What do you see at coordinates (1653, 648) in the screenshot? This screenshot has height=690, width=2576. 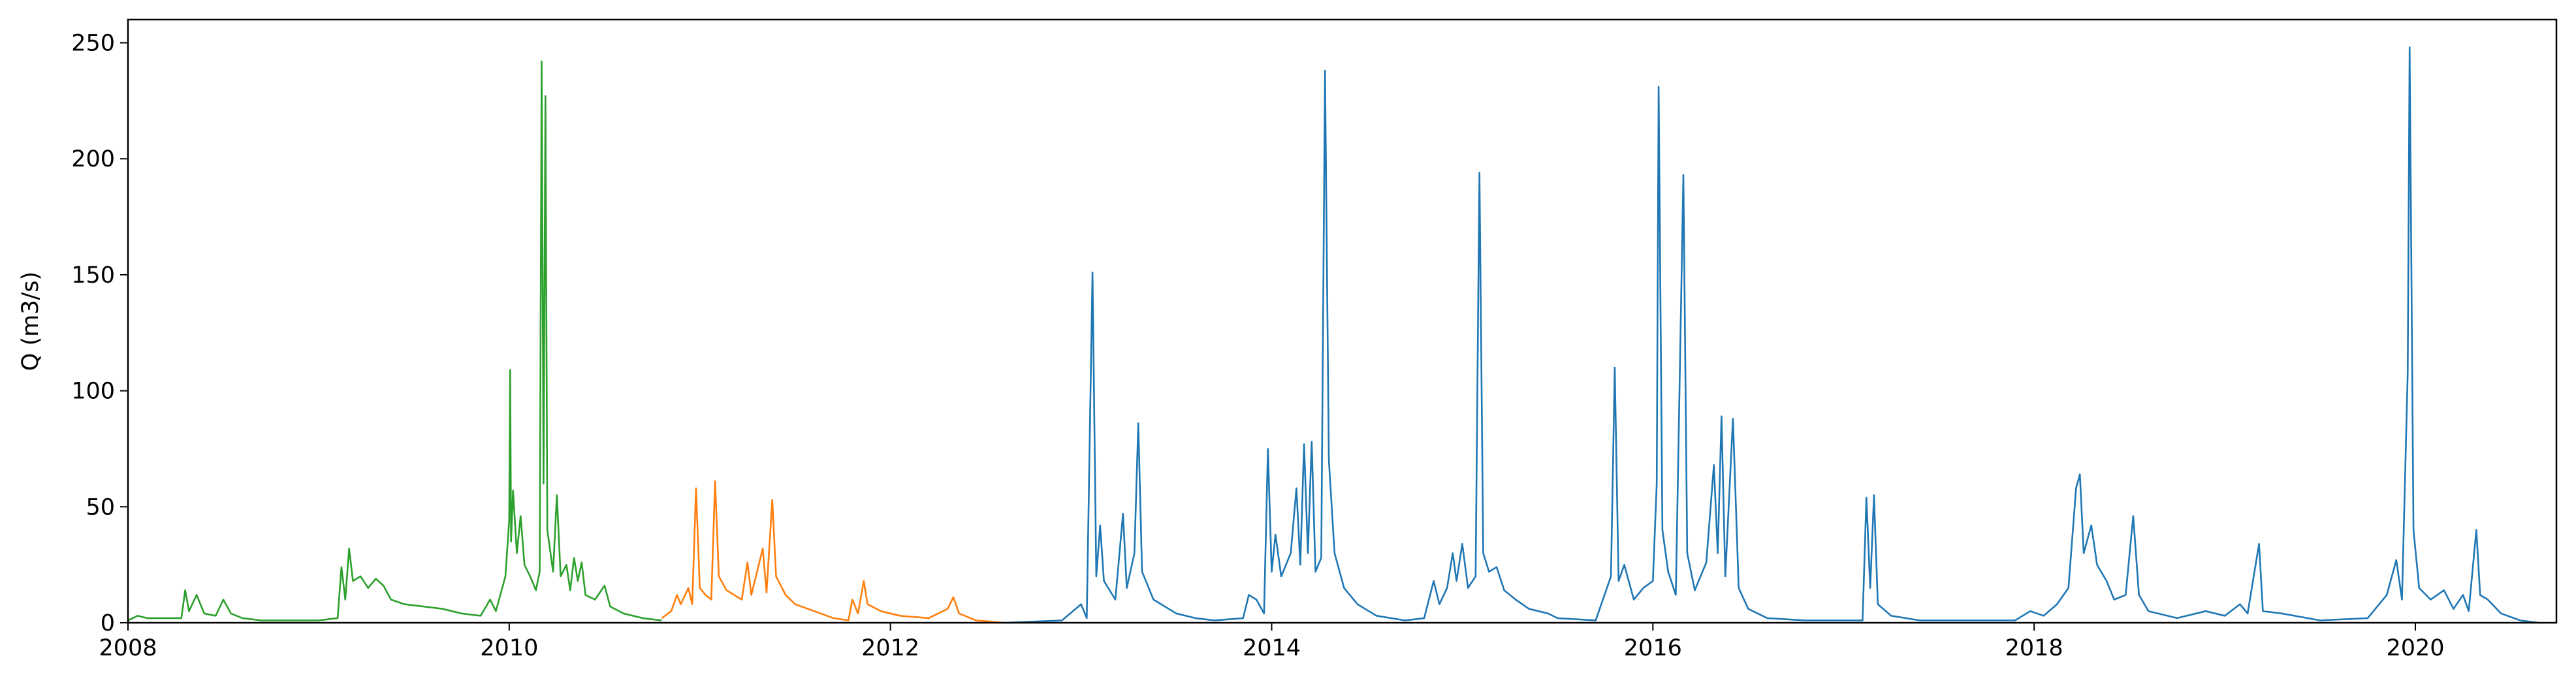 I see `x-tick-label: 2016` at bounding box center [1653, 648].